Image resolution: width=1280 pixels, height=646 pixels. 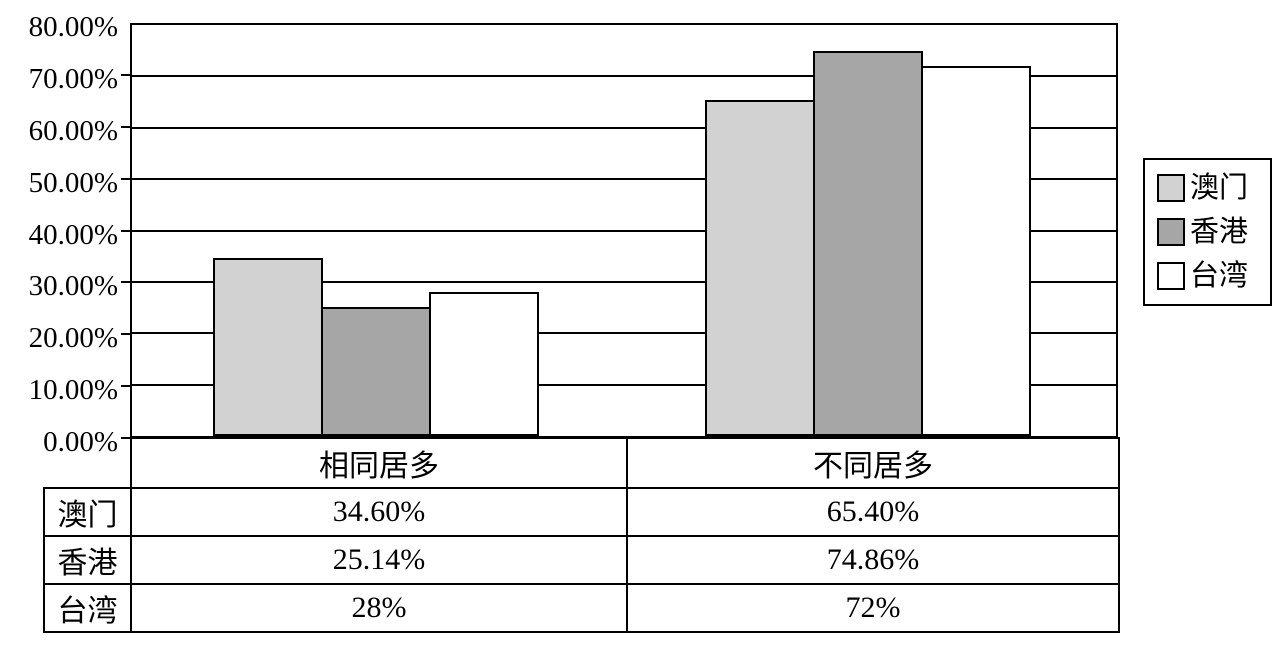 I want to click on y-axis-tick-label: 40.00%, so click(x=73, y=234).